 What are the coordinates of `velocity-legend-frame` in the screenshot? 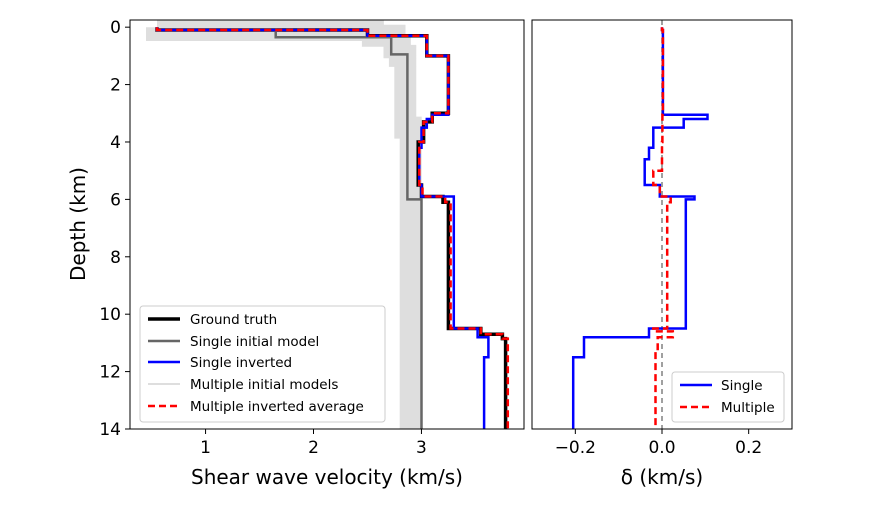 It's located at (262, 364).